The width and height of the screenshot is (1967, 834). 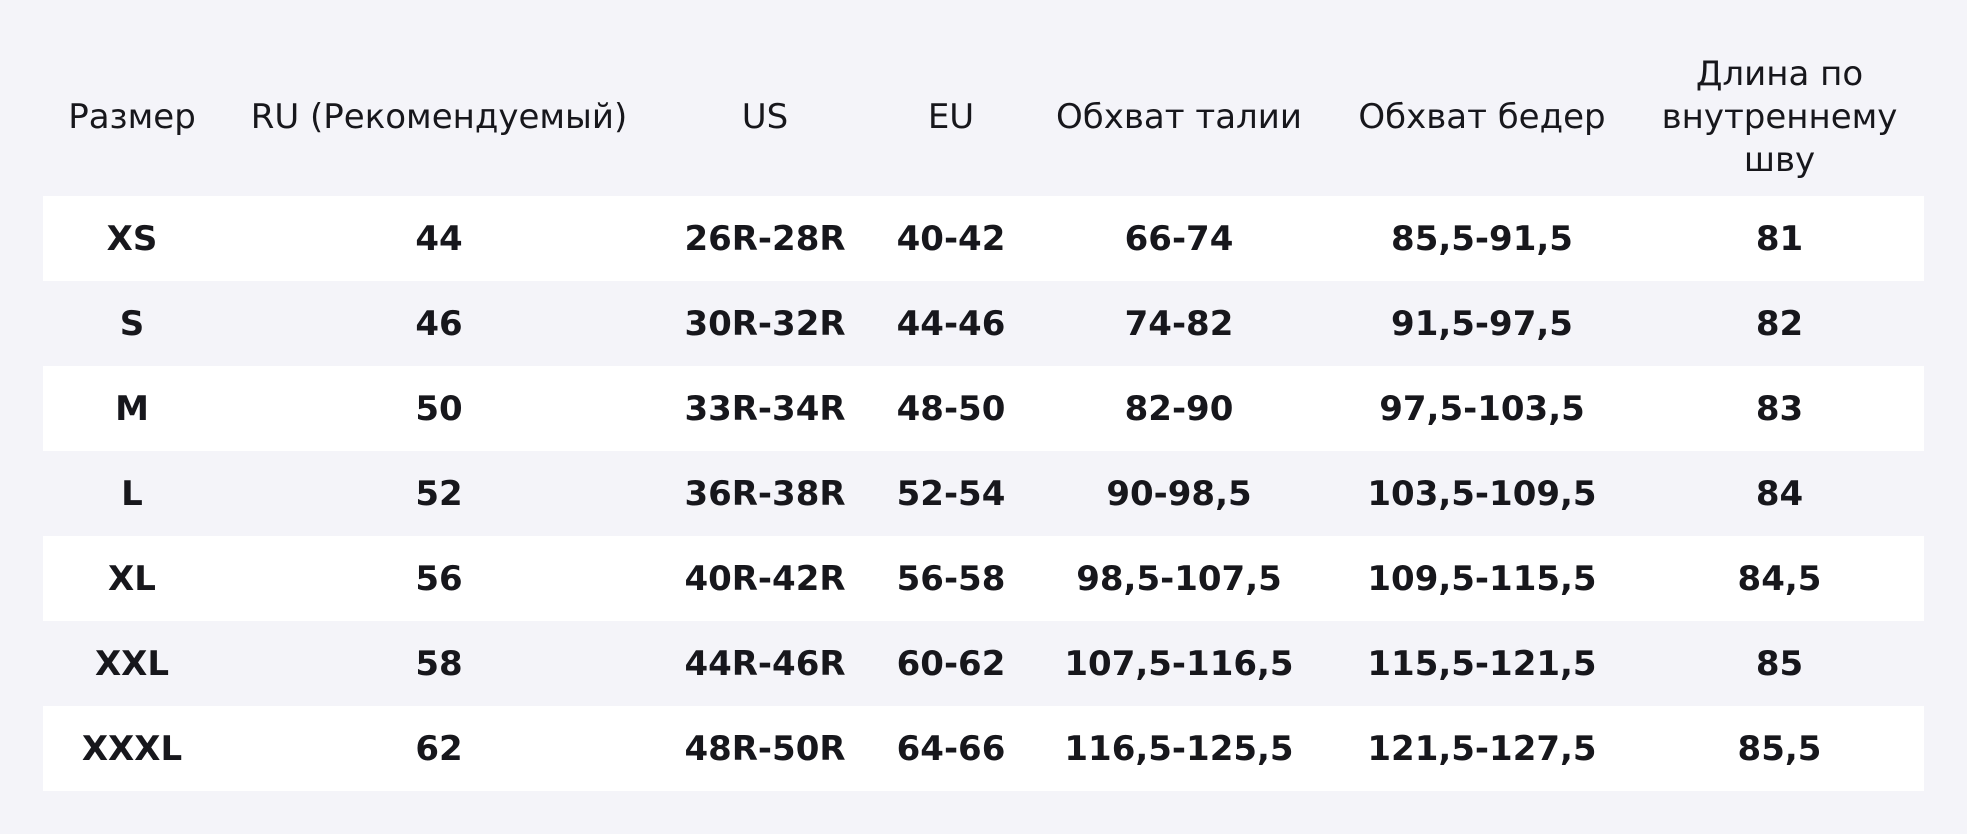 I want to click on table-cell: M, so click(x=132, y=408).